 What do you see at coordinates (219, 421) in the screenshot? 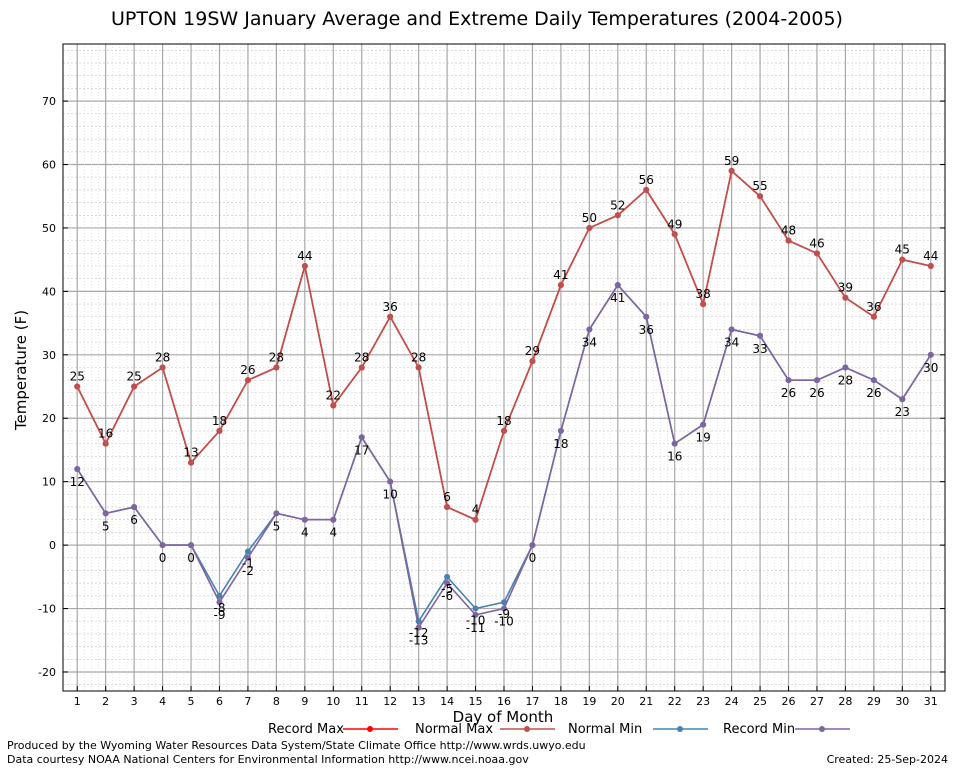
I see `max-data-label: 18` at bounding box center [219, 421].